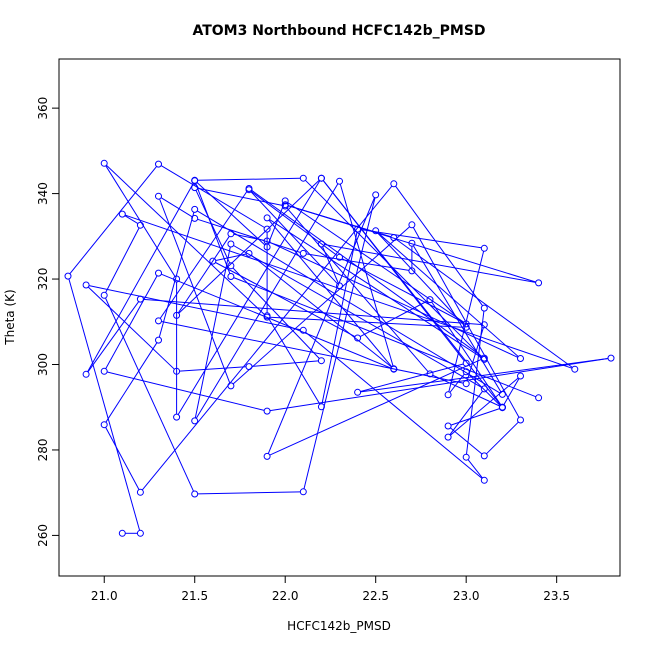 The image size is (650, 650). Describe the element at coordinates (10, 317) in the screenshot. I see `y-axis-title: Theta (K)` at that location.